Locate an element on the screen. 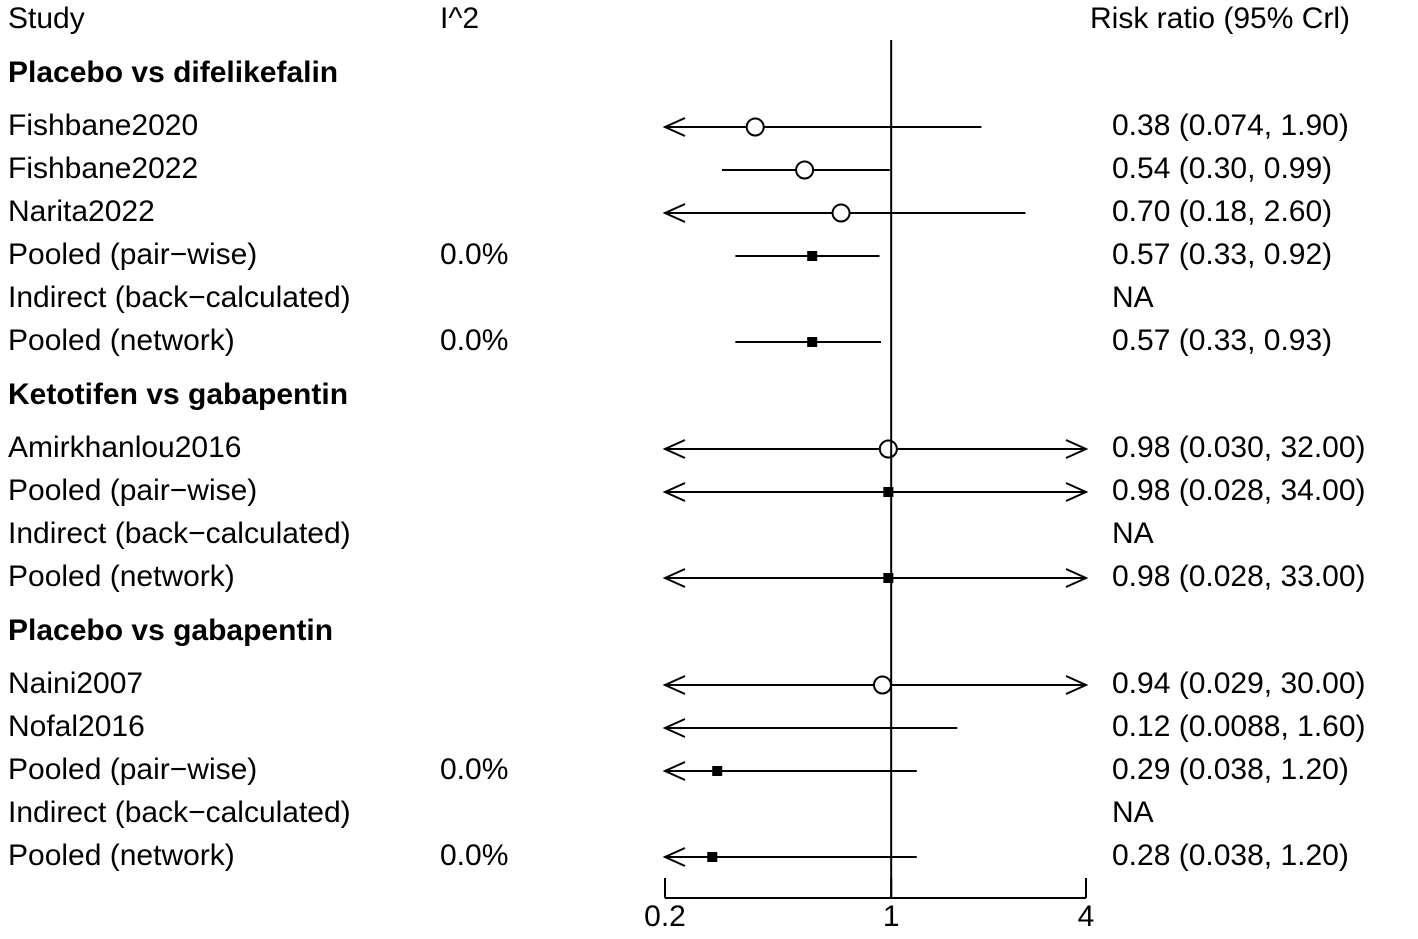 Image resolution: width=1418 pixels, height=939 pixels. study-label: Fishbane2022 is located at coordinates (103, 168).